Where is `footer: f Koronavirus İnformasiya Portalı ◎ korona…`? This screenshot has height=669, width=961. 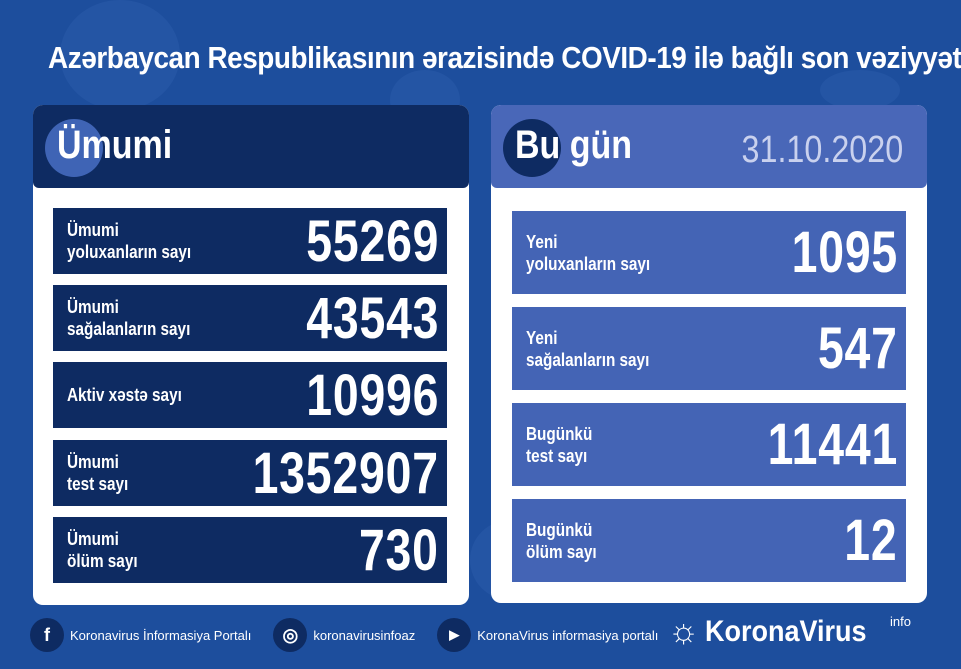 footer: f Koronavirus İnformasiya Portalı ◎ korona… is located at coordinates (355, 635).